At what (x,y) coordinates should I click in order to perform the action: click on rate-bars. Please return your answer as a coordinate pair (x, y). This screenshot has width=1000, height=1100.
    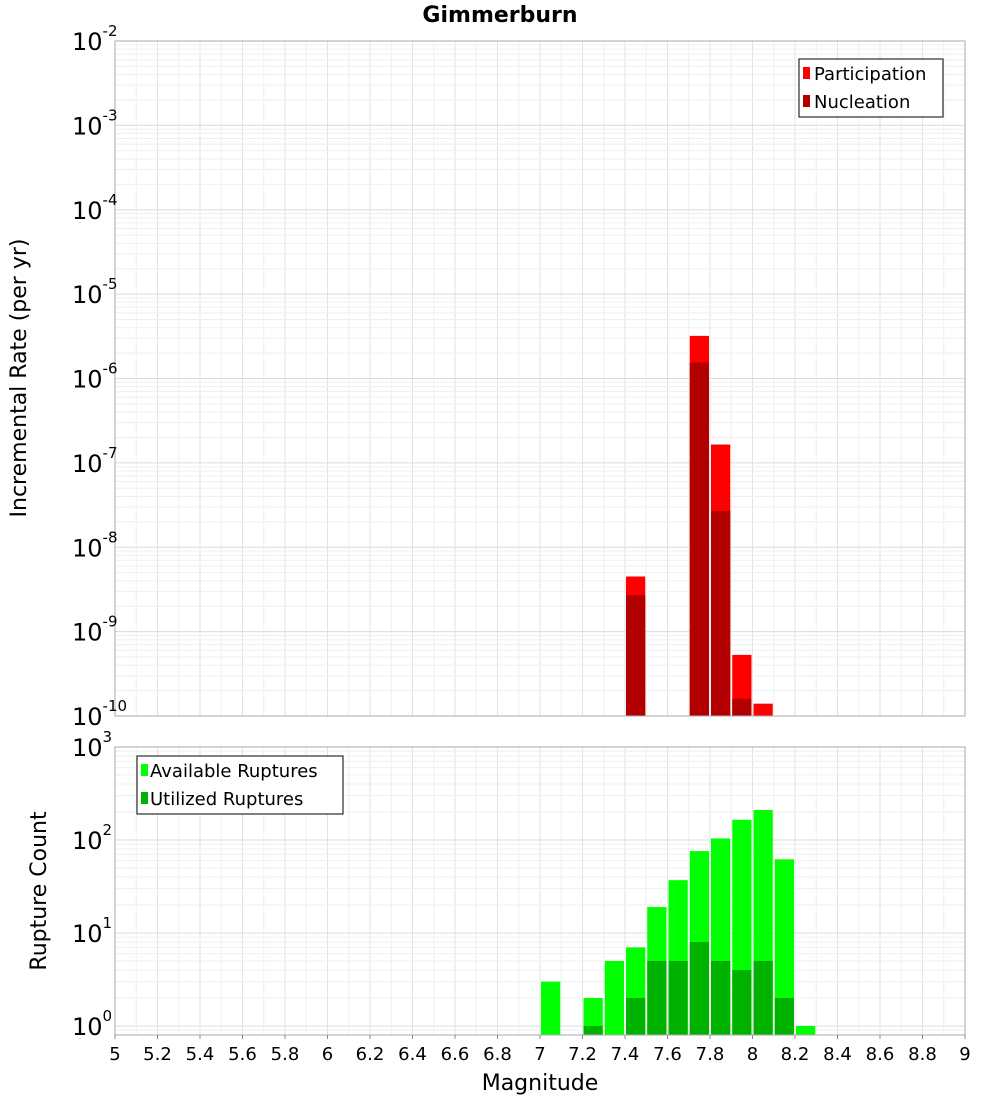
    Looking at the image, I should click on (699, 525).